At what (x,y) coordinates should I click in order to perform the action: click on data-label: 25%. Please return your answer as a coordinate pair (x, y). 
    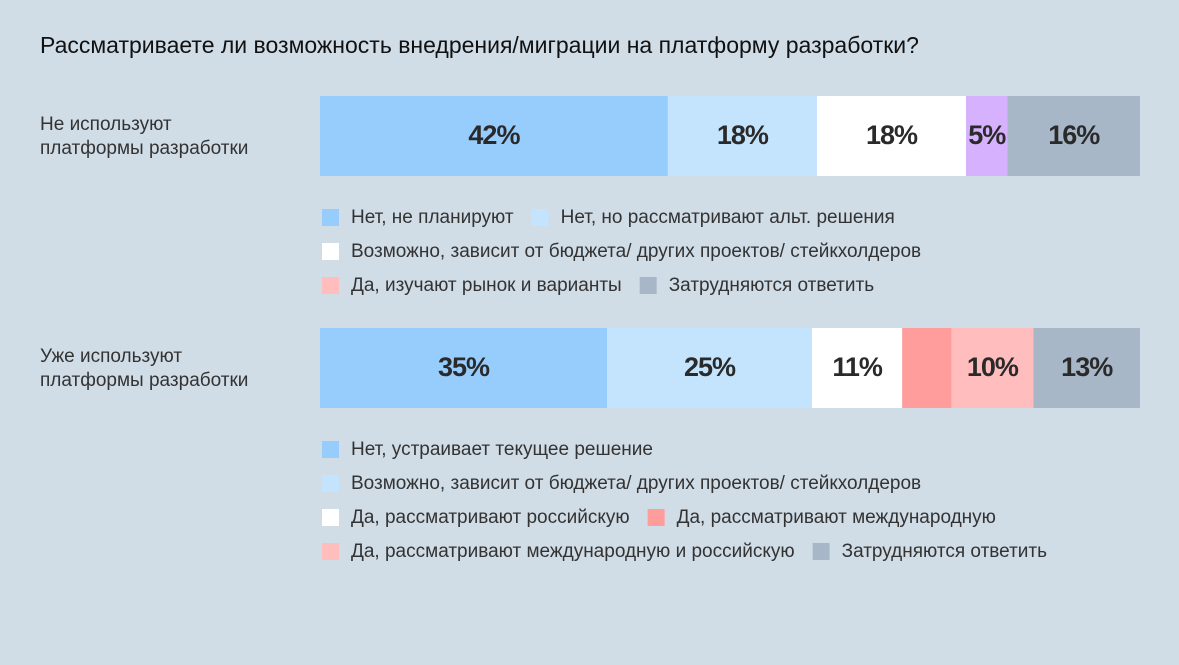
    Looking at the image, I should click on (710, 367).